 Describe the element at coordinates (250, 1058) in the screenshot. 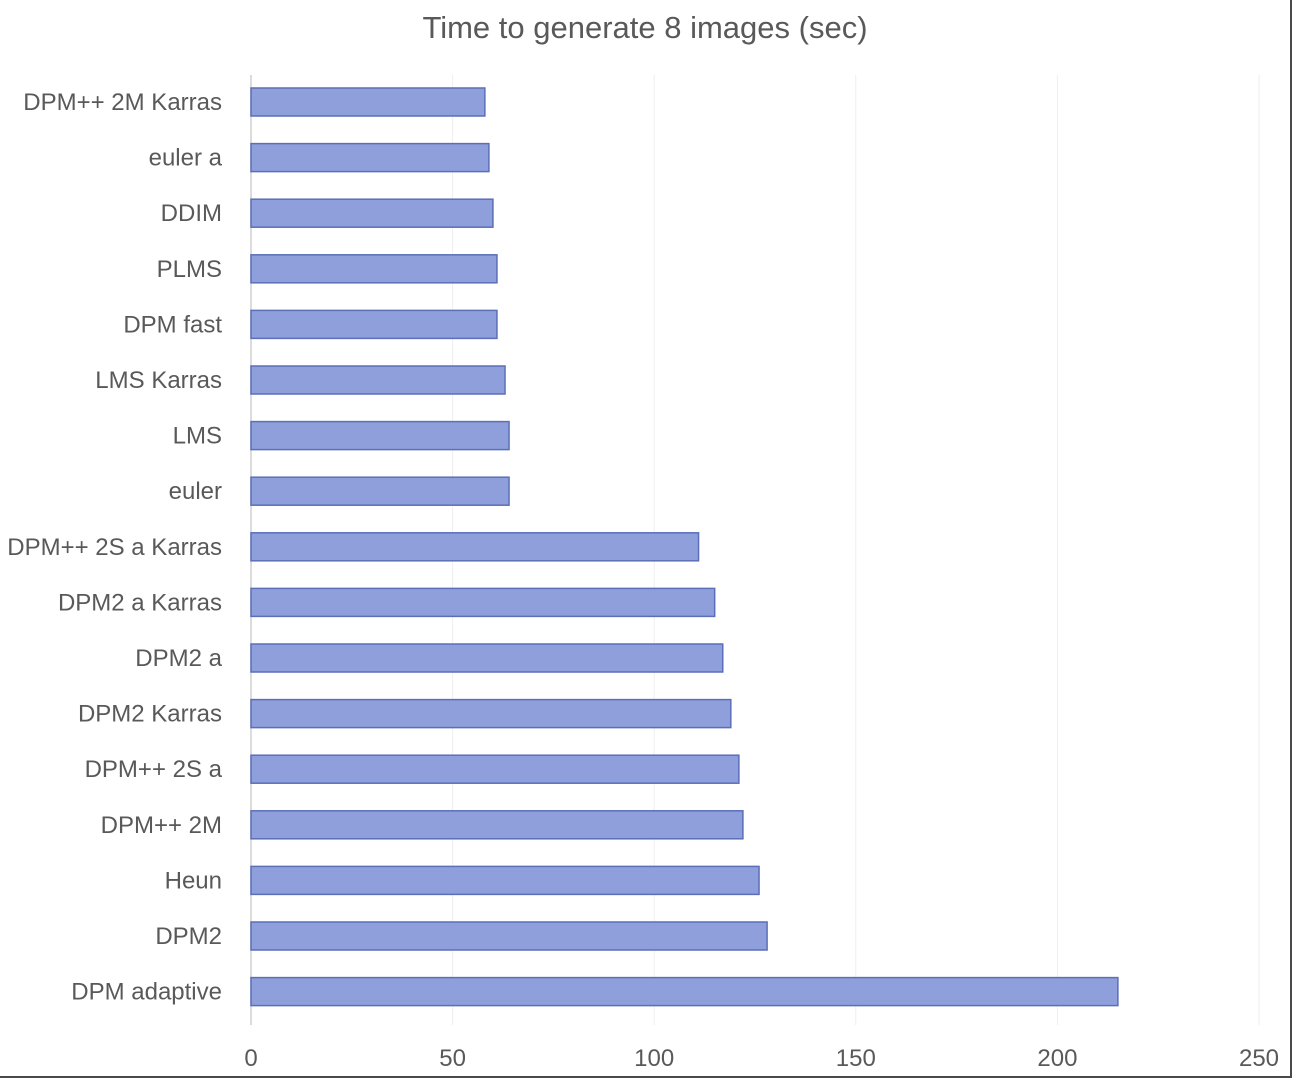

I see `x-tick-label-0: 0` at that location.